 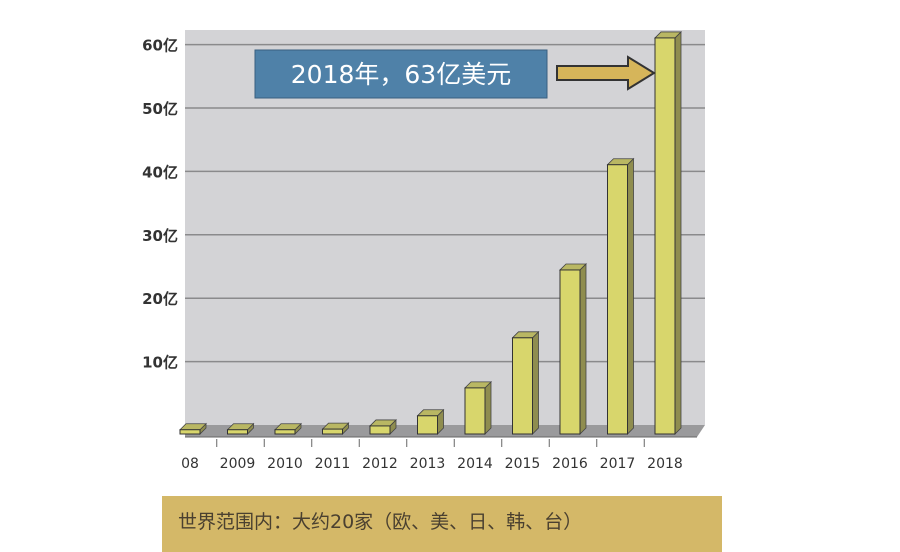 What do you see at coordinates (160, 109) in the screenshot?
I see `y-tick-label: 50亿` at bounding box center [160, 109].